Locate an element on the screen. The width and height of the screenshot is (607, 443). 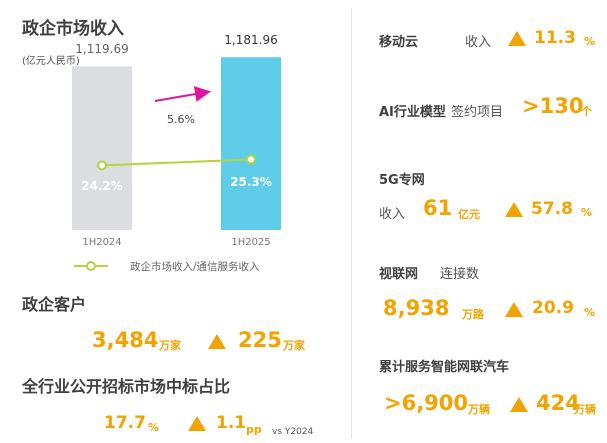
ratio-line is located at coordinates (176, 162).